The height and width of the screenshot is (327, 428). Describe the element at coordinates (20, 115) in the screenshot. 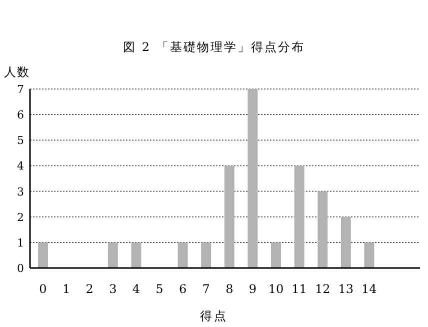

I see `y-tick-label: 6` at that location.